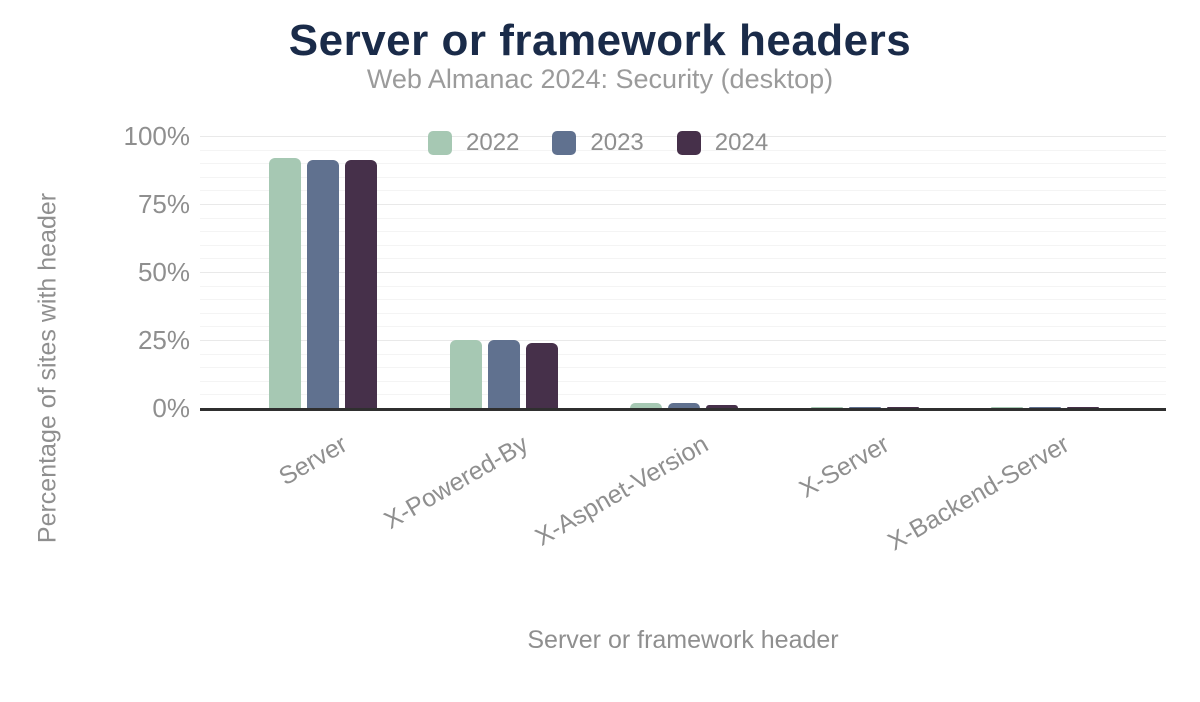  I want to click on bar-2023-x-powered-by, so click(503, 374).